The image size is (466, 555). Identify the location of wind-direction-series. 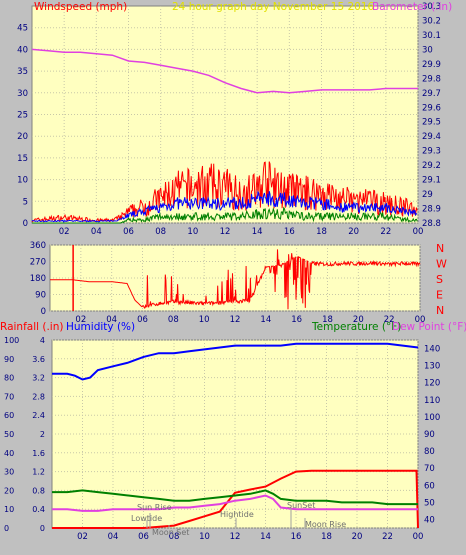
(235, 279).